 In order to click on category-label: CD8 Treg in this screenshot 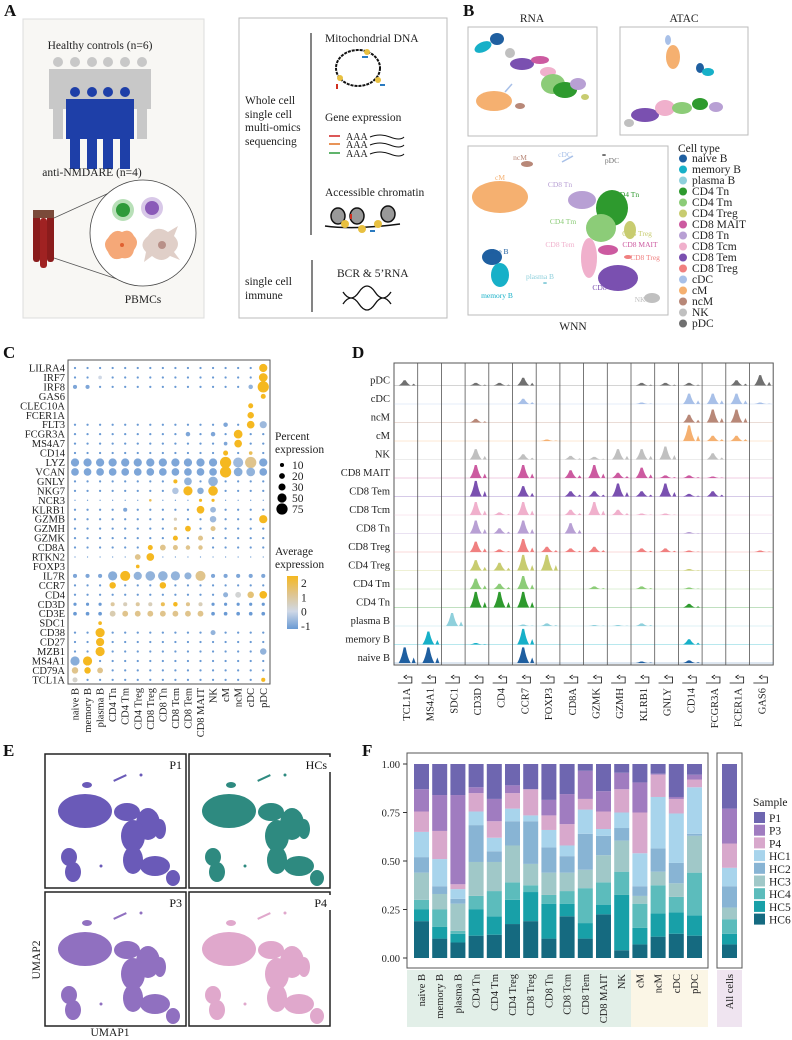, I will do `click(531, 994)`.